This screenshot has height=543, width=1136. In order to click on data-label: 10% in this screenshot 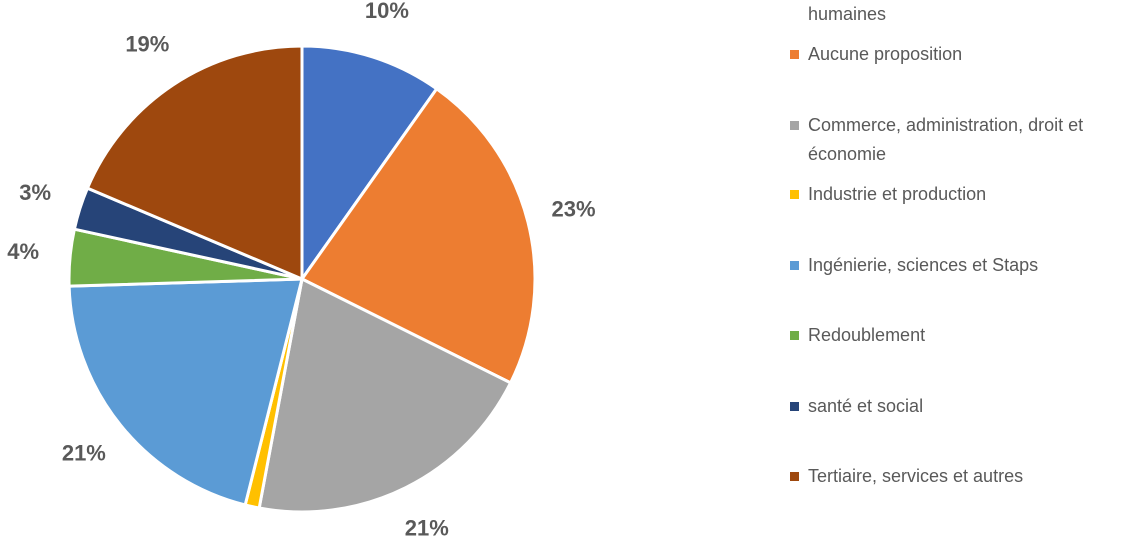, I will do `click(387, 11)`.